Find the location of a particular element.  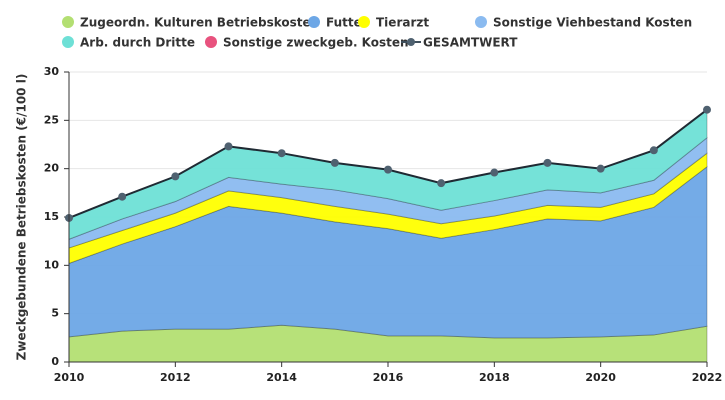

legend-item: Zugeordn. Kulturen Betriebskosten is located at coordinates (190, 23).